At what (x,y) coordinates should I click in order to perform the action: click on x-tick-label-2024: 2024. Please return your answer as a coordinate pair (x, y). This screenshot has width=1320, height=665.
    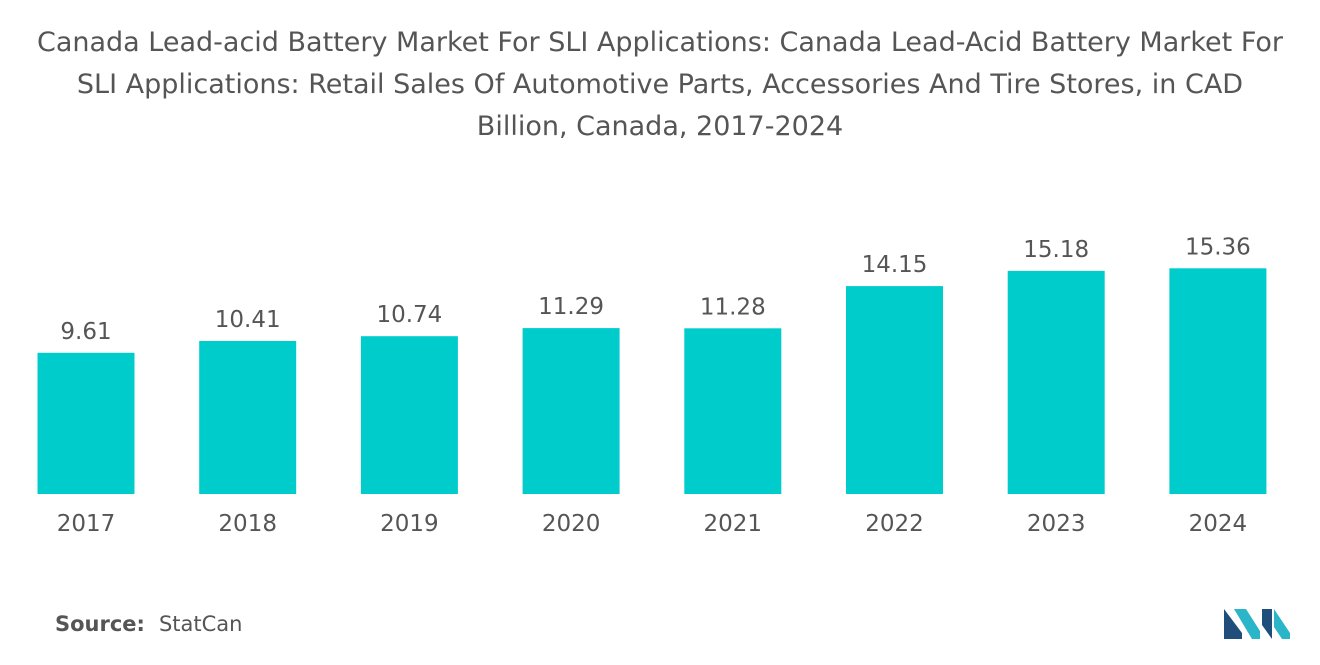
    Looking at the image, I should click on (1218, 524).